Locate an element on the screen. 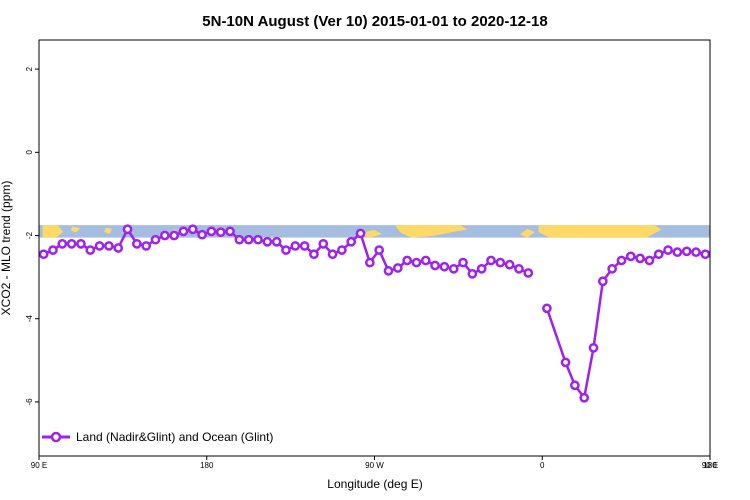 Image resolution: width=750 pixels, height=500 pixels. x-tick-label: 0 is located at coordinates (542, 465).